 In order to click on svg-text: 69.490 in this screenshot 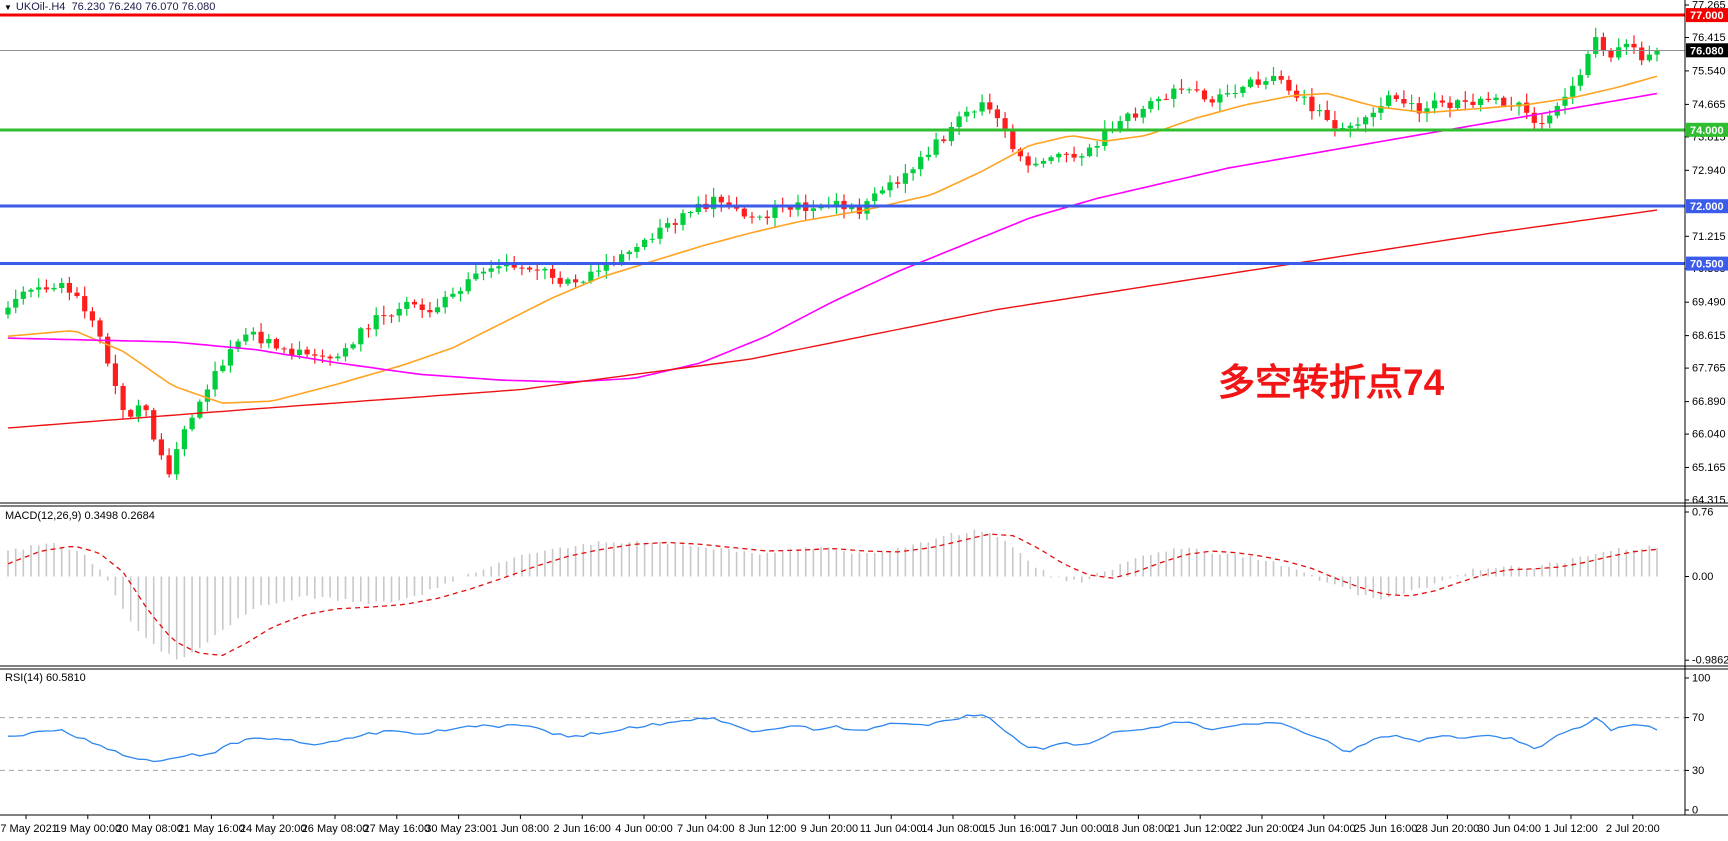, I will do `click(1709, 303)`.